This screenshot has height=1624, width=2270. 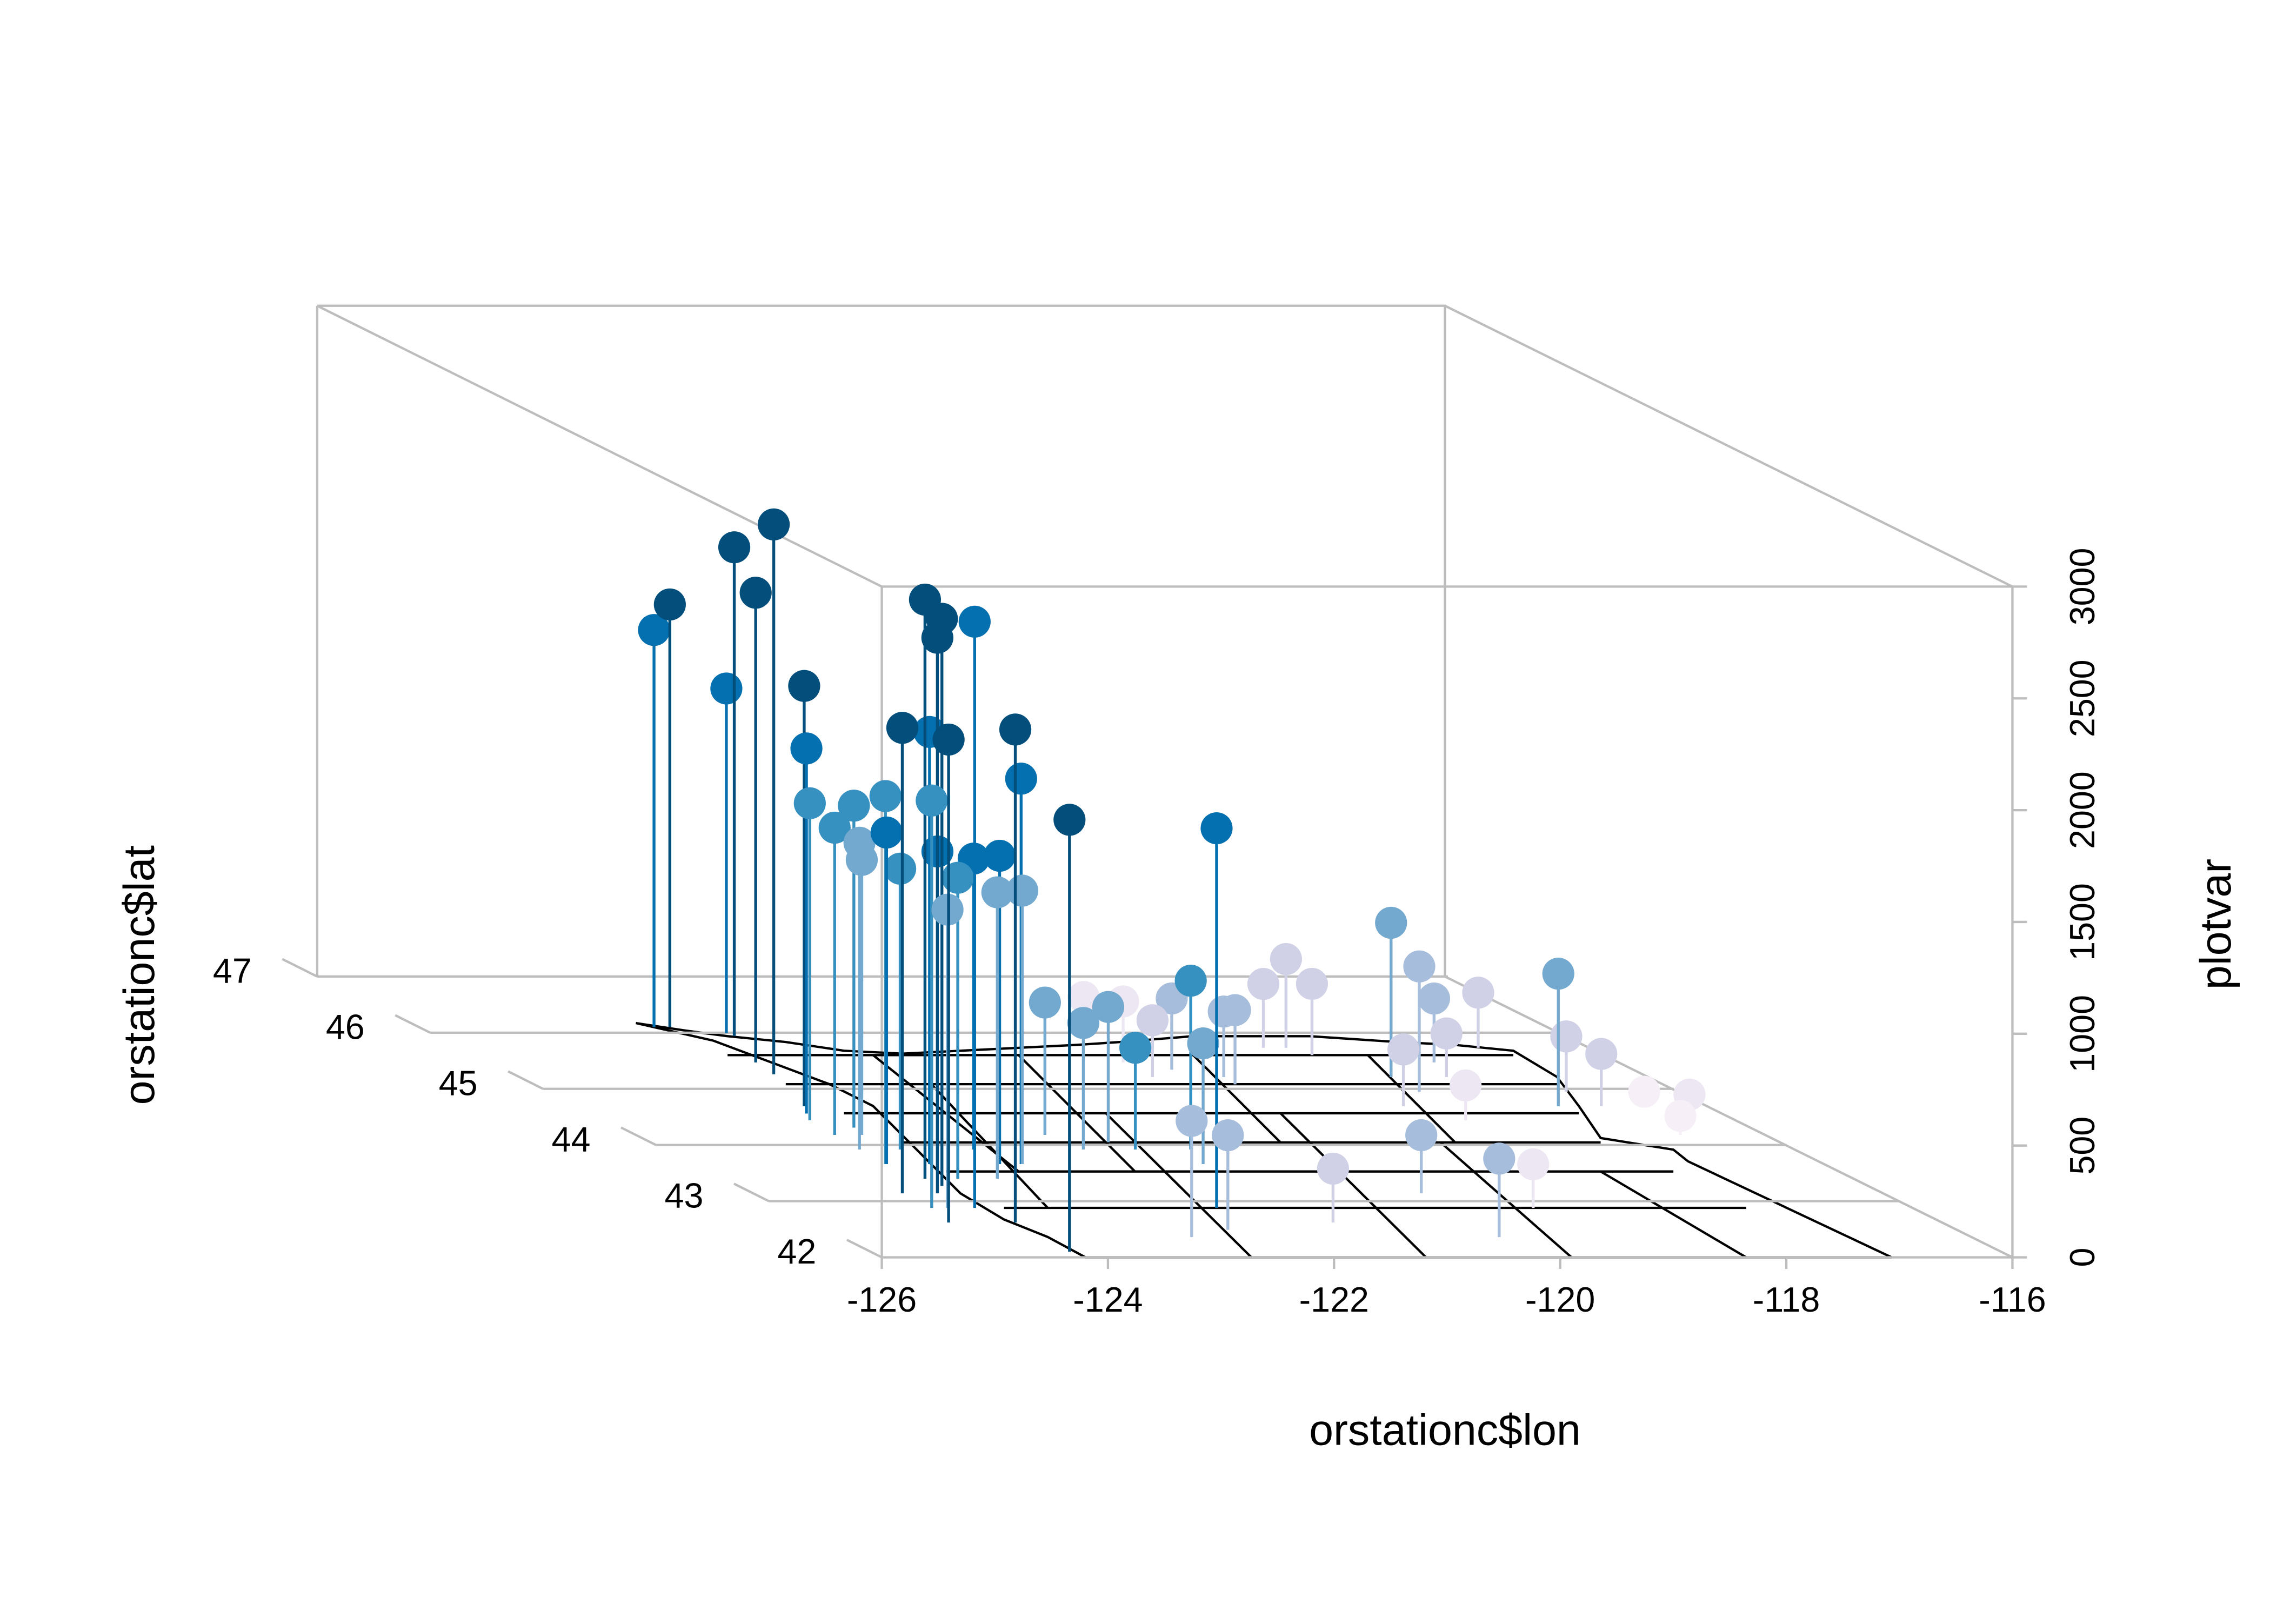 What do you see at coordinates (1445, 1430) in the screenshot?
I see `x-axis-title: orstationc$lon` at bounding box center [1445, 1430].